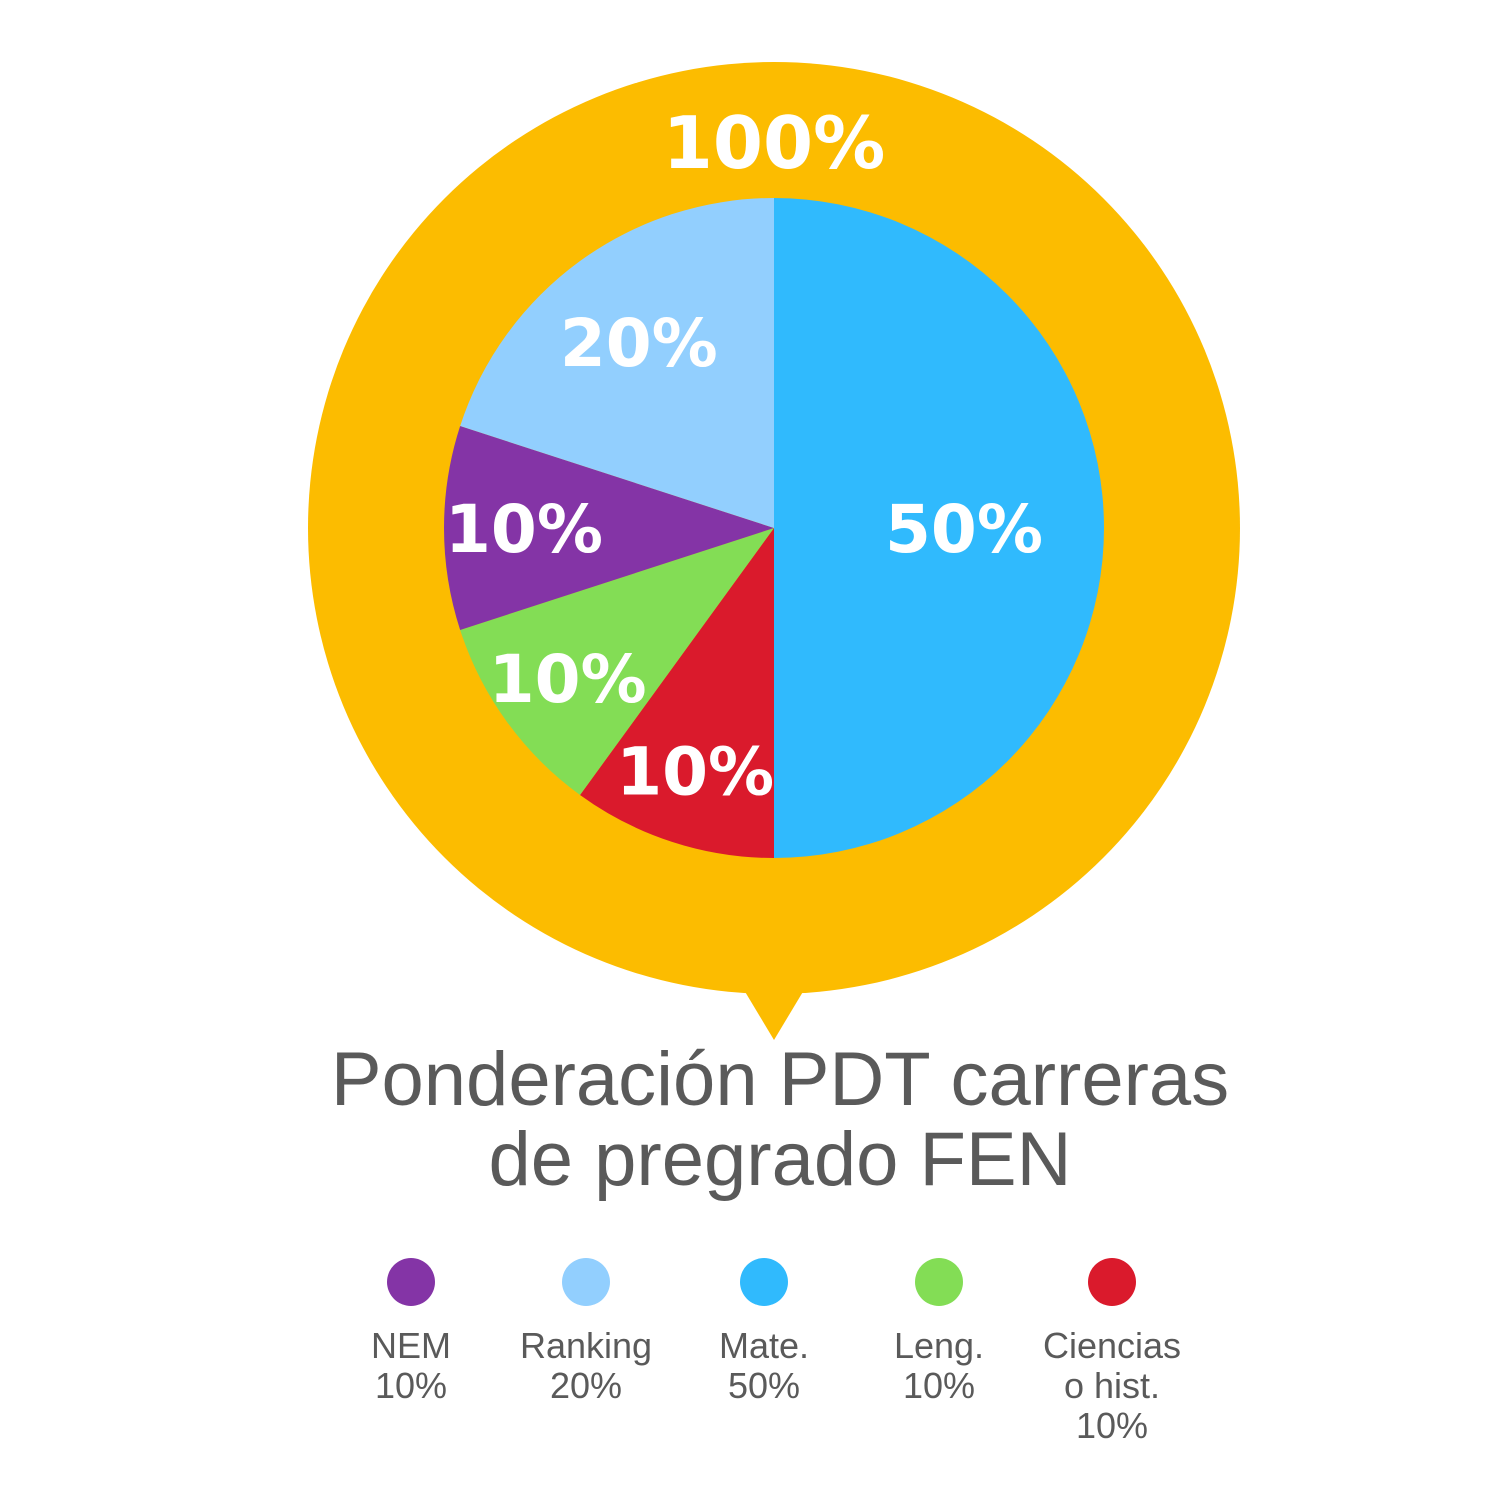 The width and height of the screenshot is (1500, 1500). I want to click on chart-title-line-2: de pregrado FEN, so click(780, 1159).